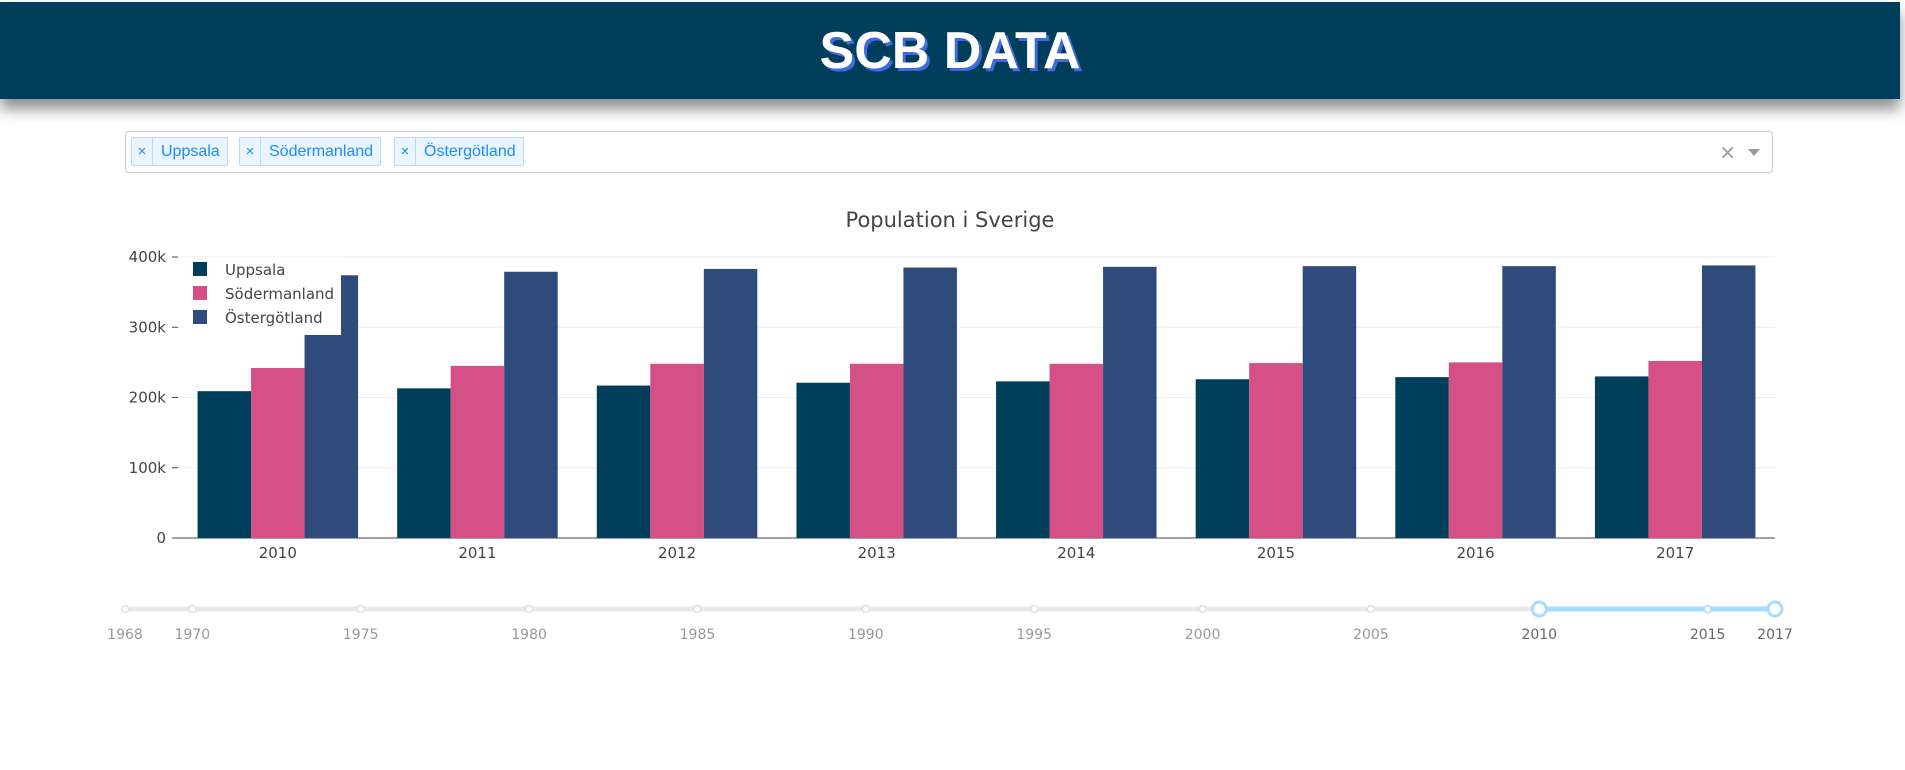  Describe the element at coordinates (477, 553) in the screenshot. I see `x-tick-label: 2011` at that location.